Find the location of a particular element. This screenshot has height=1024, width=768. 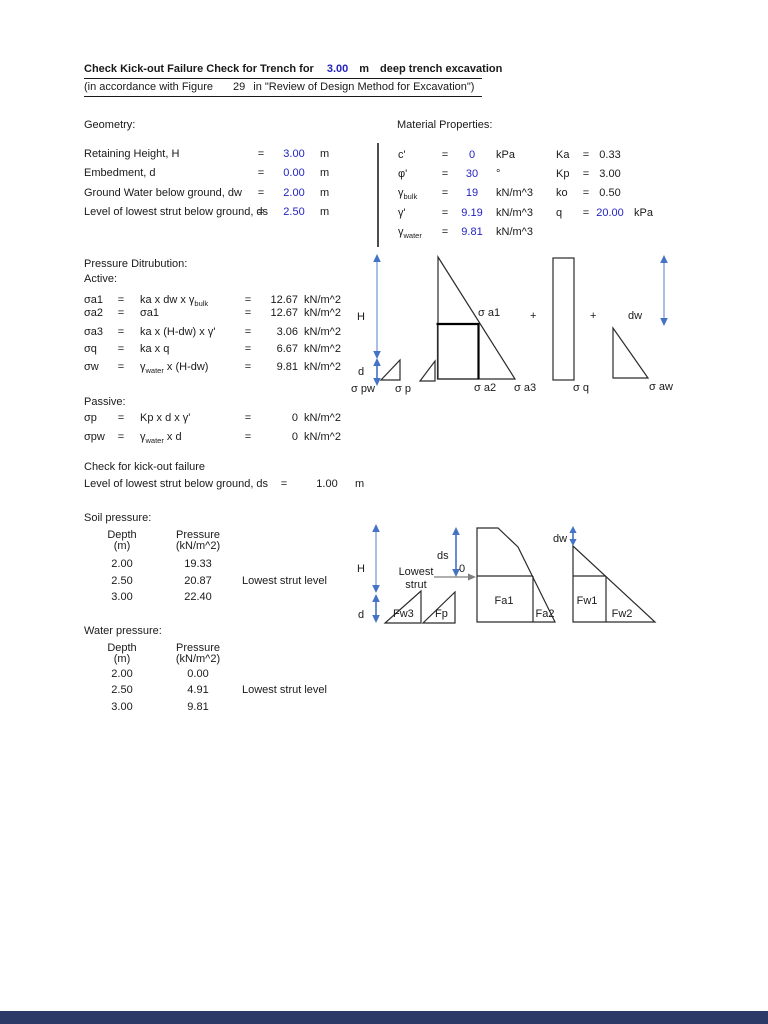

title-unit: m is located at coordinates (364, 69).